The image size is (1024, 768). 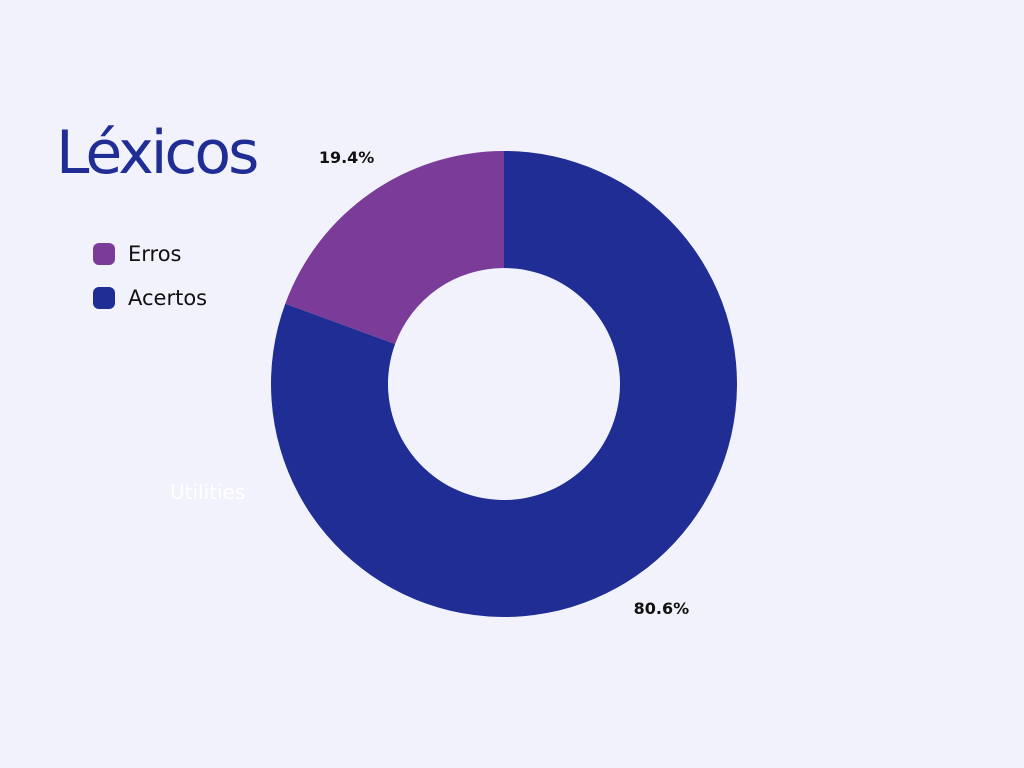 What do you see at coordinates (104, 254) in the screenshot?
I see `legend-swatch-erros` at bounding box center [104, 254].